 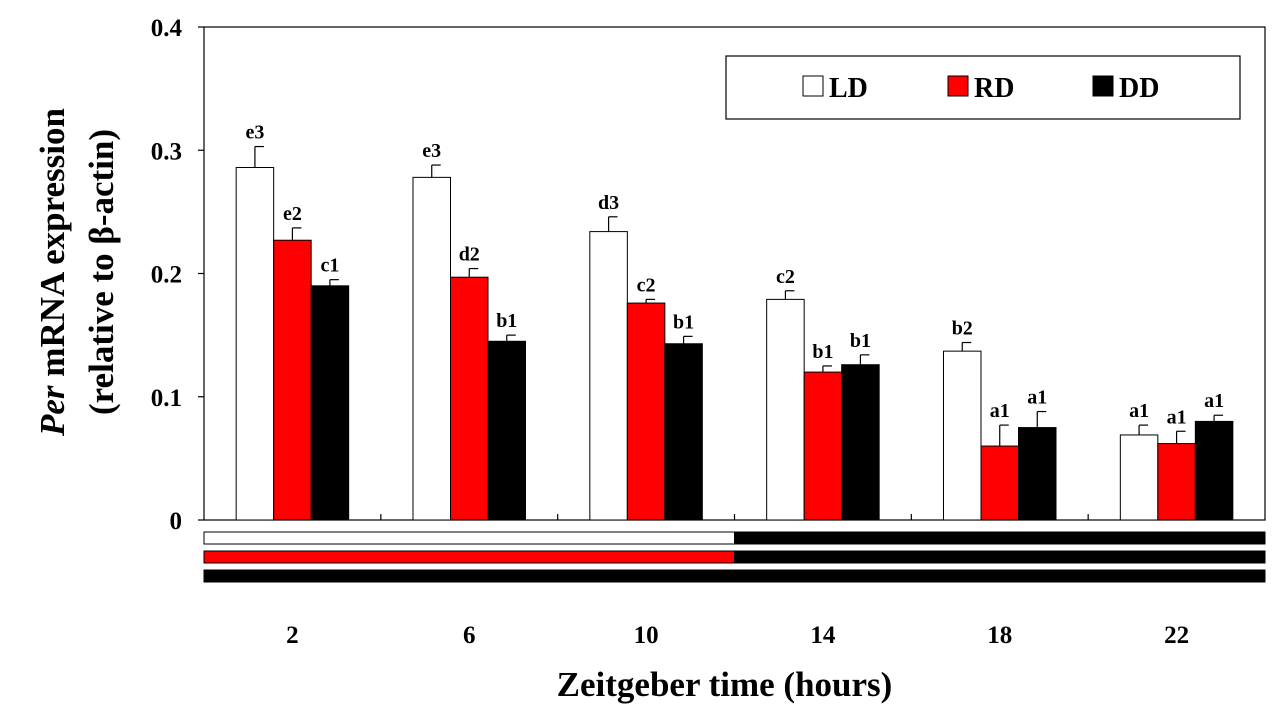 I want to click on significance-label: e2, so click(x=292, y=214).